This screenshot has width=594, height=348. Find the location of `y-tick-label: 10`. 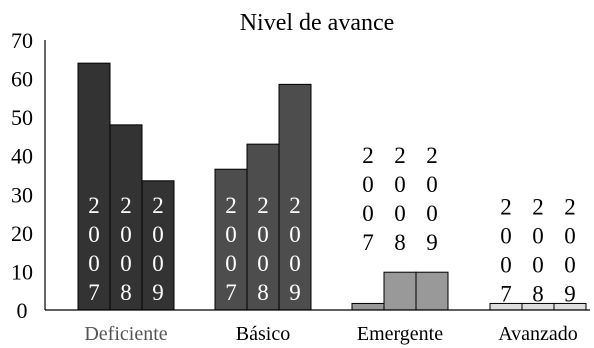

y-tick-label: 10 is located at coordinates (22, 271).